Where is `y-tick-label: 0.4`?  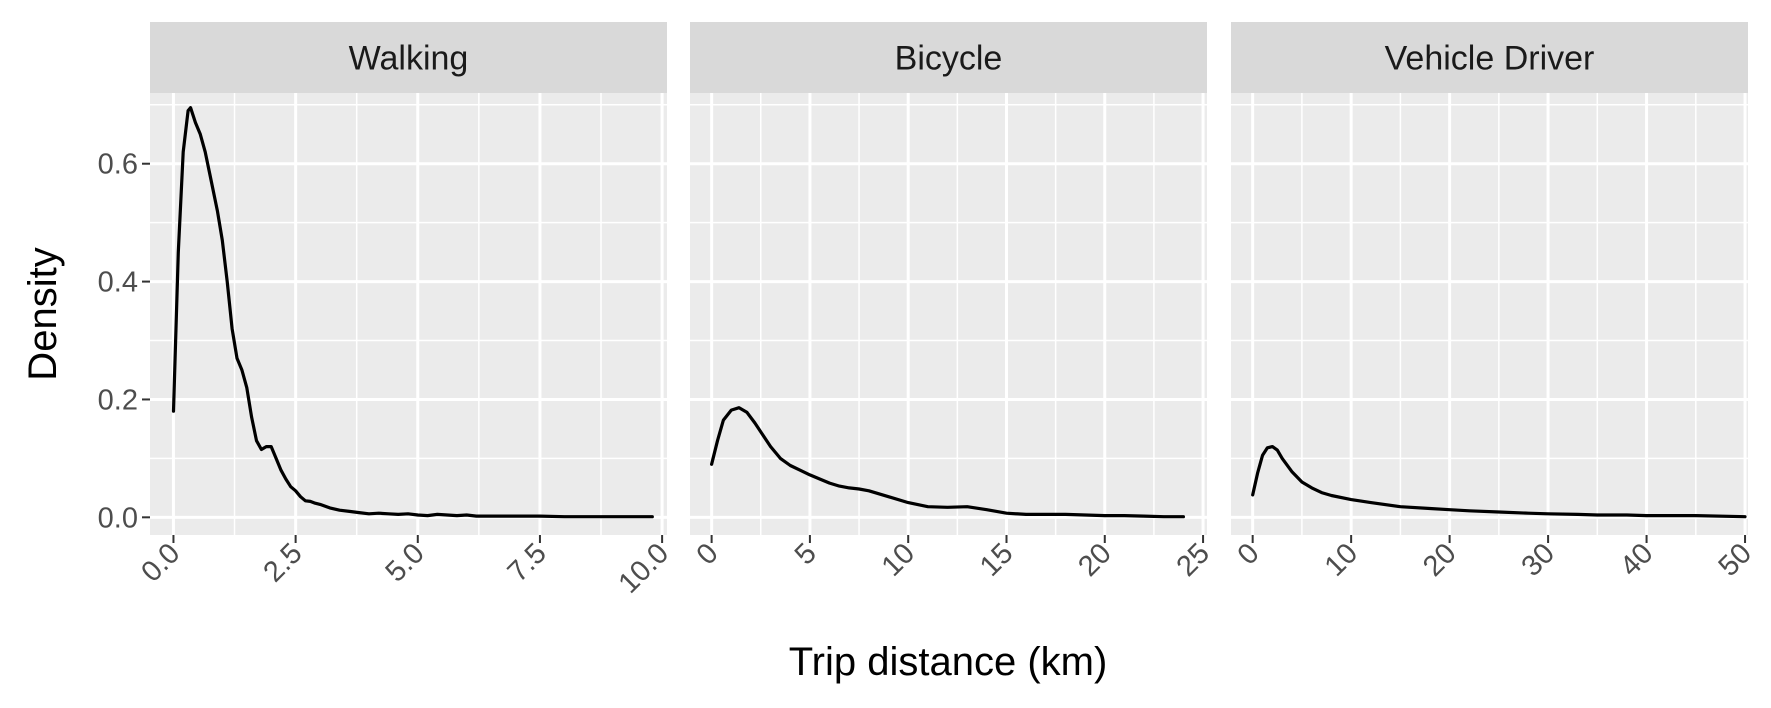
y-tick-label: 0.4 is located at coordinates (118, 283).